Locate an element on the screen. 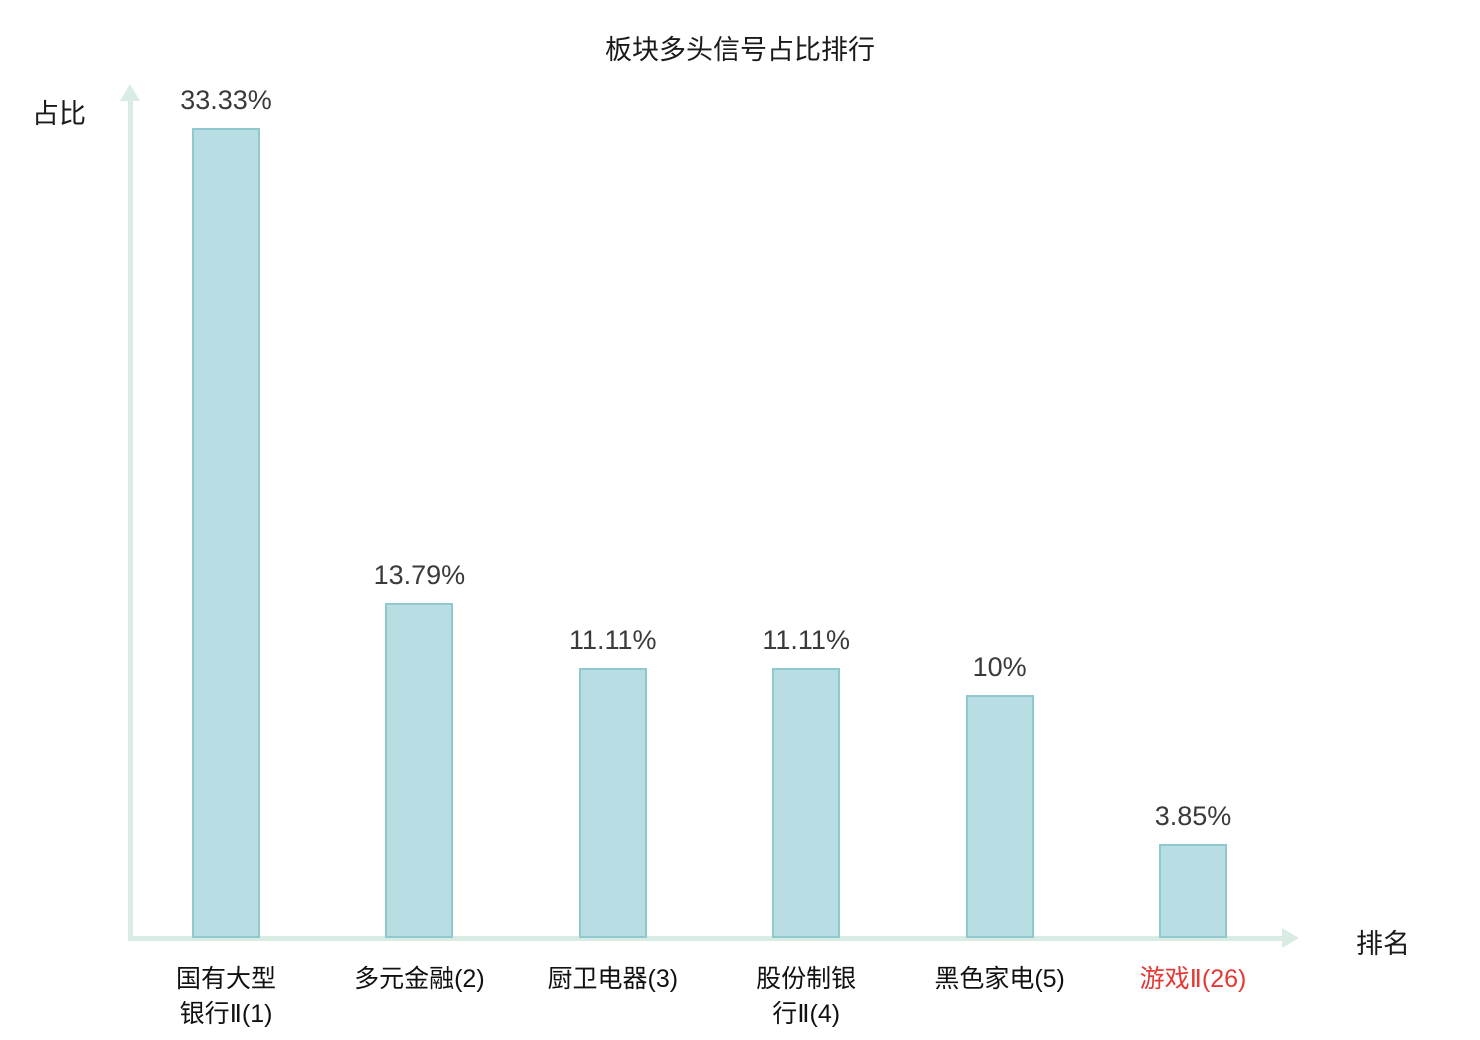 The width and height of the screenshot is (1480, 1040). x-axis-label: 排名 is located at coordinates (1383, 944).